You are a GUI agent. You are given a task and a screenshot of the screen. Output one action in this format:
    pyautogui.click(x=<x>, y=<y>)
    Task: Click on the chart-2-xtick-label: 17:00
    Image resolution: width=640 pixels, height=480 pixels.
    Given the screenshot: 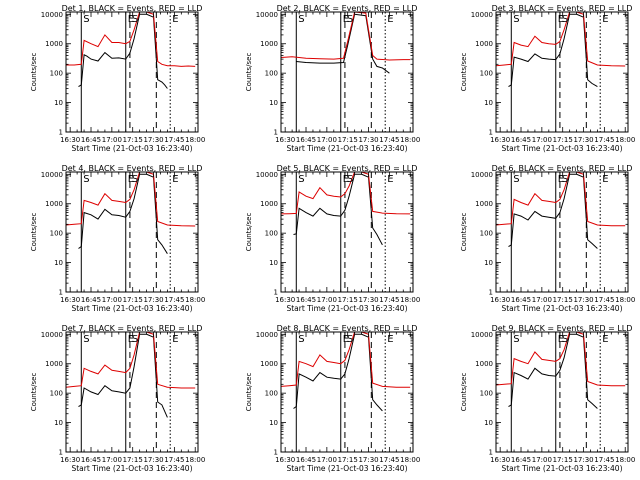 What is the action you would take?
    pyautogui.click(x=327, y=140)
    